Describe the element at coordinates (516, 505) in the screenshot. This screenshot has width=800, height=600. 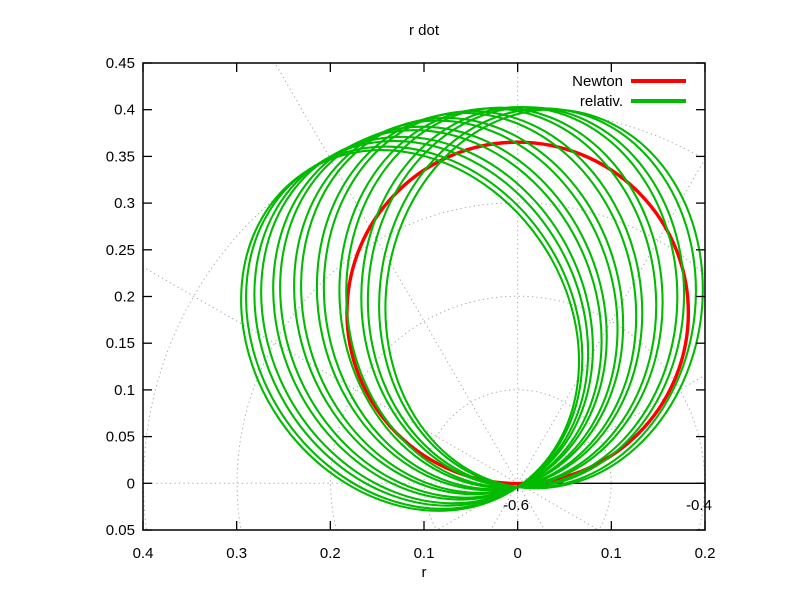
I see `inner-axis-tick-label: -0.6` at that location.